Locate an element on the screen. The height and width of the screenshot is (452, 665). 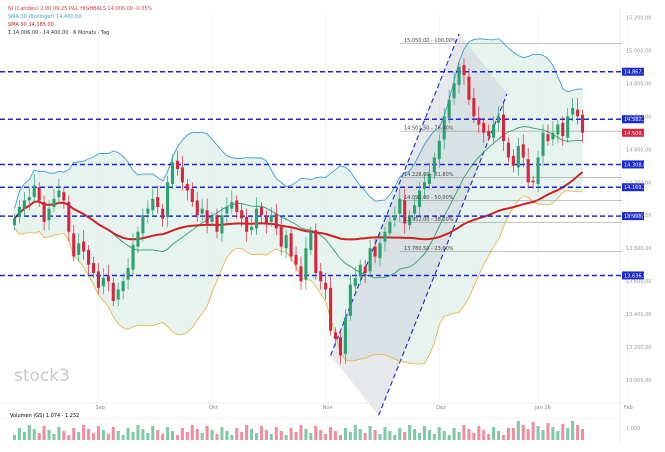
x-tick-label: Nov is located at coordinates (328, 408).